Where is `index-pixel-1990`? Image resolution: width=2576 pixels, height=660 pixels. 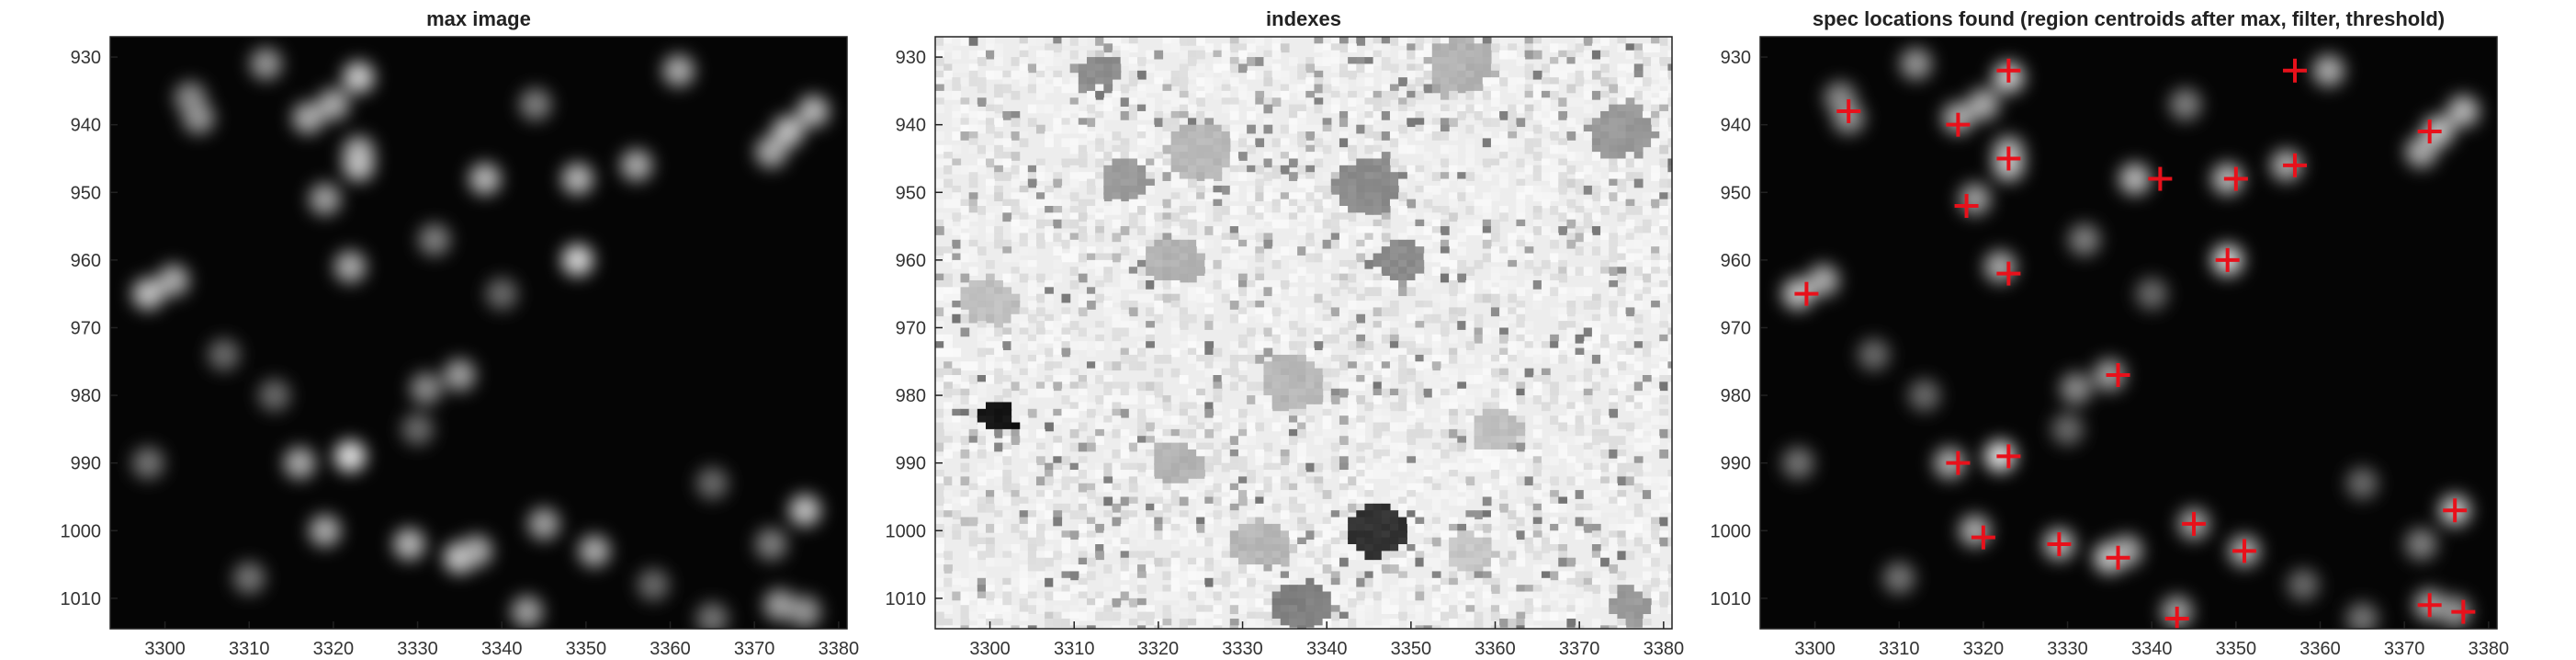 index-pixel-1990 is located at coordinates (1352, 298).